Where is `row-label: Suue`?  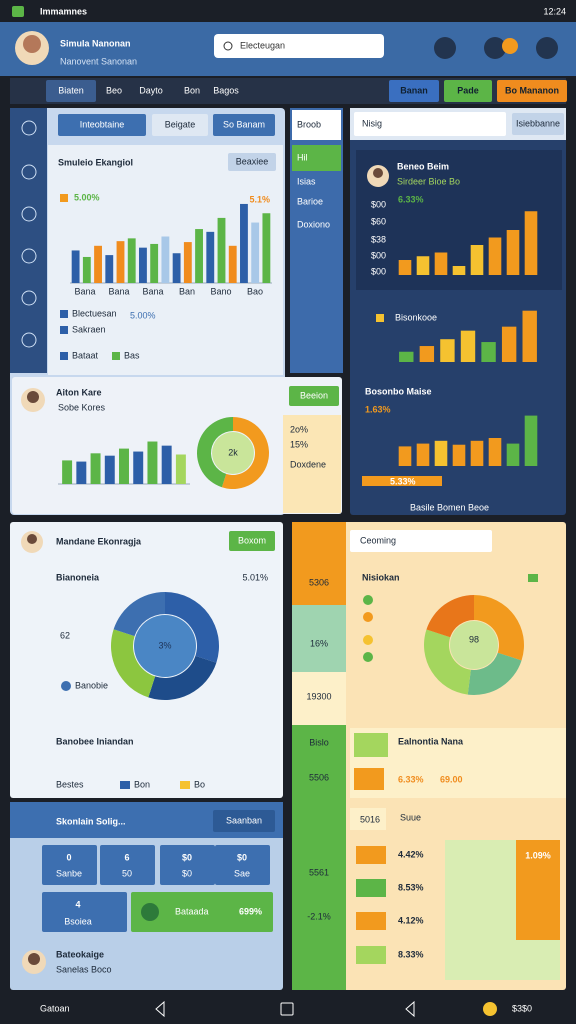
row-label: Suue is located at coordinates (410, 817).